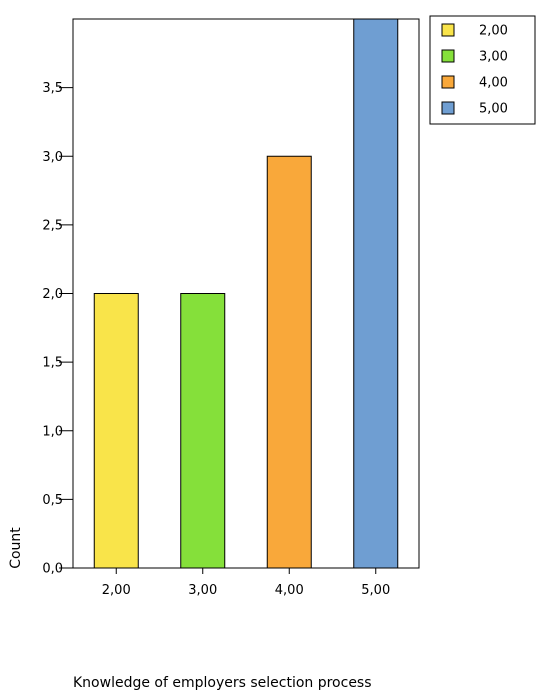  I want to click on x-axis: 2,00 3,00 4,00 5,00, so click(246, 583).